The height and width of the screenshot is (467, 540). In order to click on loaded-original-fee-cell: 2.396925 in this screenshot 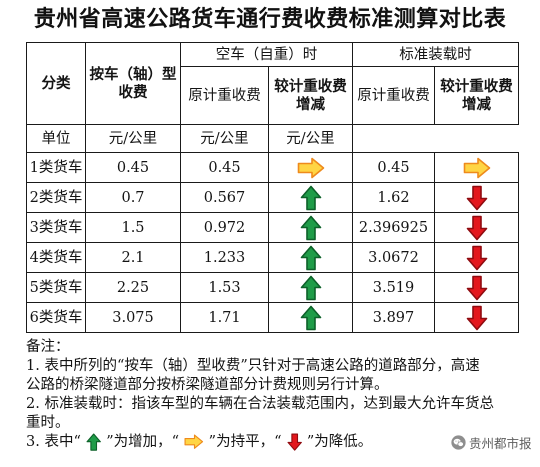, I will do `click(393, 227)`.